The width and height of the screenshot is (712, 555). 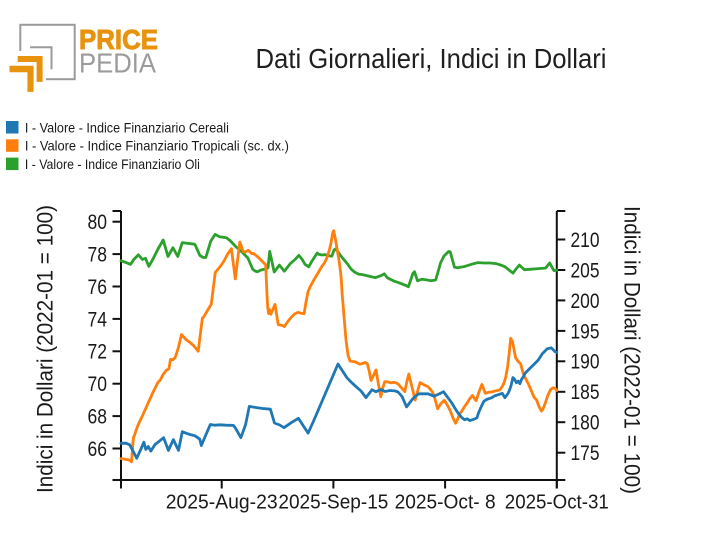 I want to click on svg-text: 190, so click(x=585, y=362).